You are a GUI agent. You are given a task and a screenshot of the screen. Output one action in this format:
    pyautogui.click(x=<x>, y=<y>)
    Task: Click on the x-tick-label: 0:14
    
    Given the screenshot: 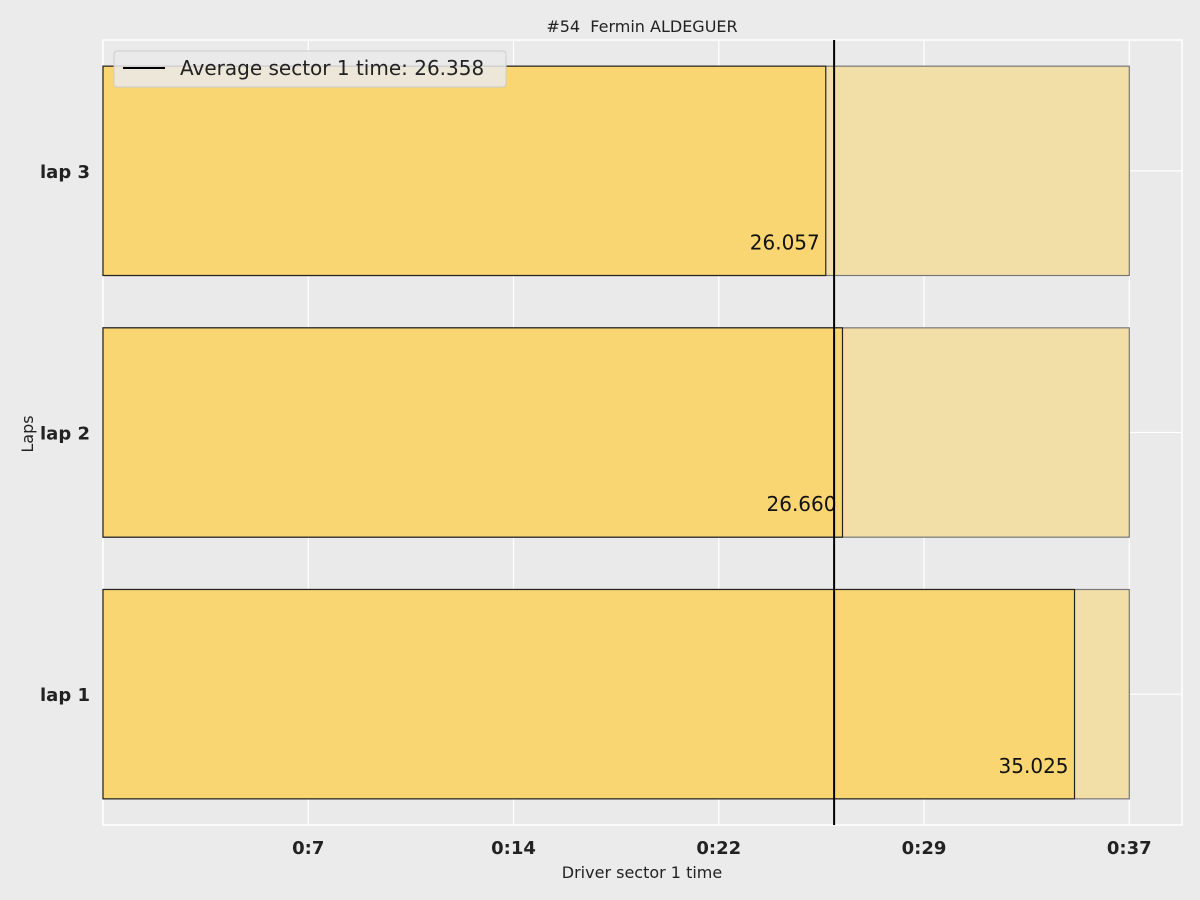 What is the action you would take?
    pyautogui.click(x=513, y=848)
    